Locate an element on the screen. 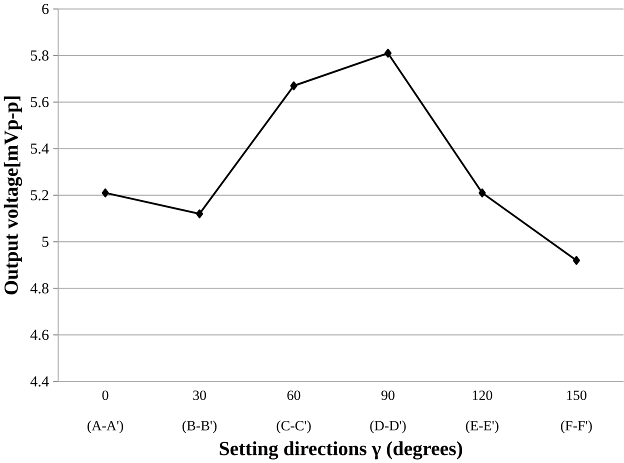 The height and width of the screenshot is (463, 624). category-label: 150 (F-F') is located at coordinates (576, 412).